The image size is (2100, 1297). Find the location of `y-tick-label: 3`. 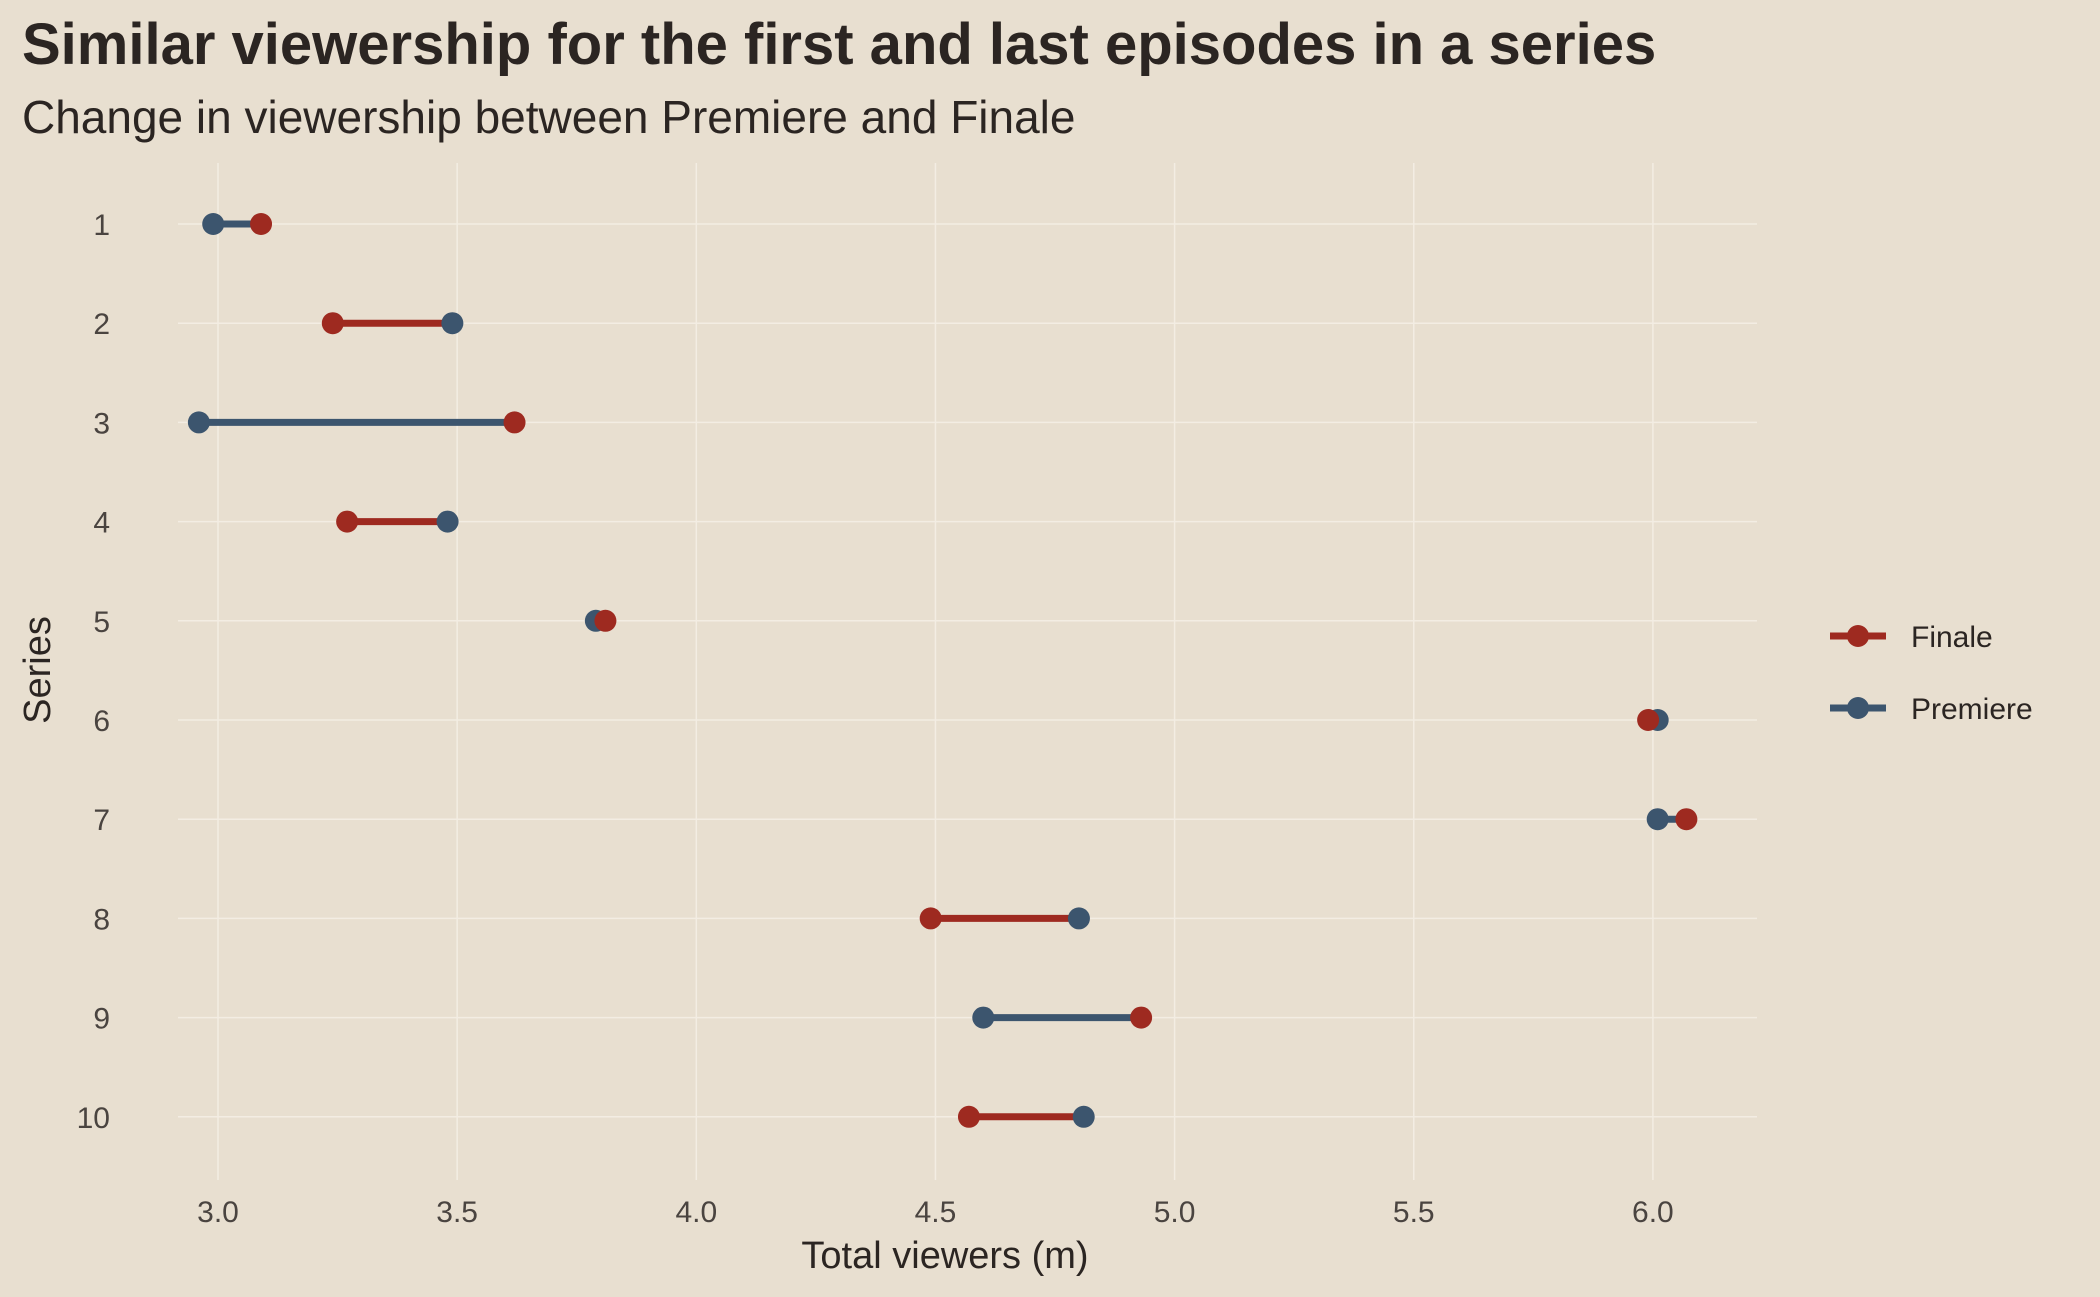

y-tick-label: 3 is located at coordinates (101, 423).